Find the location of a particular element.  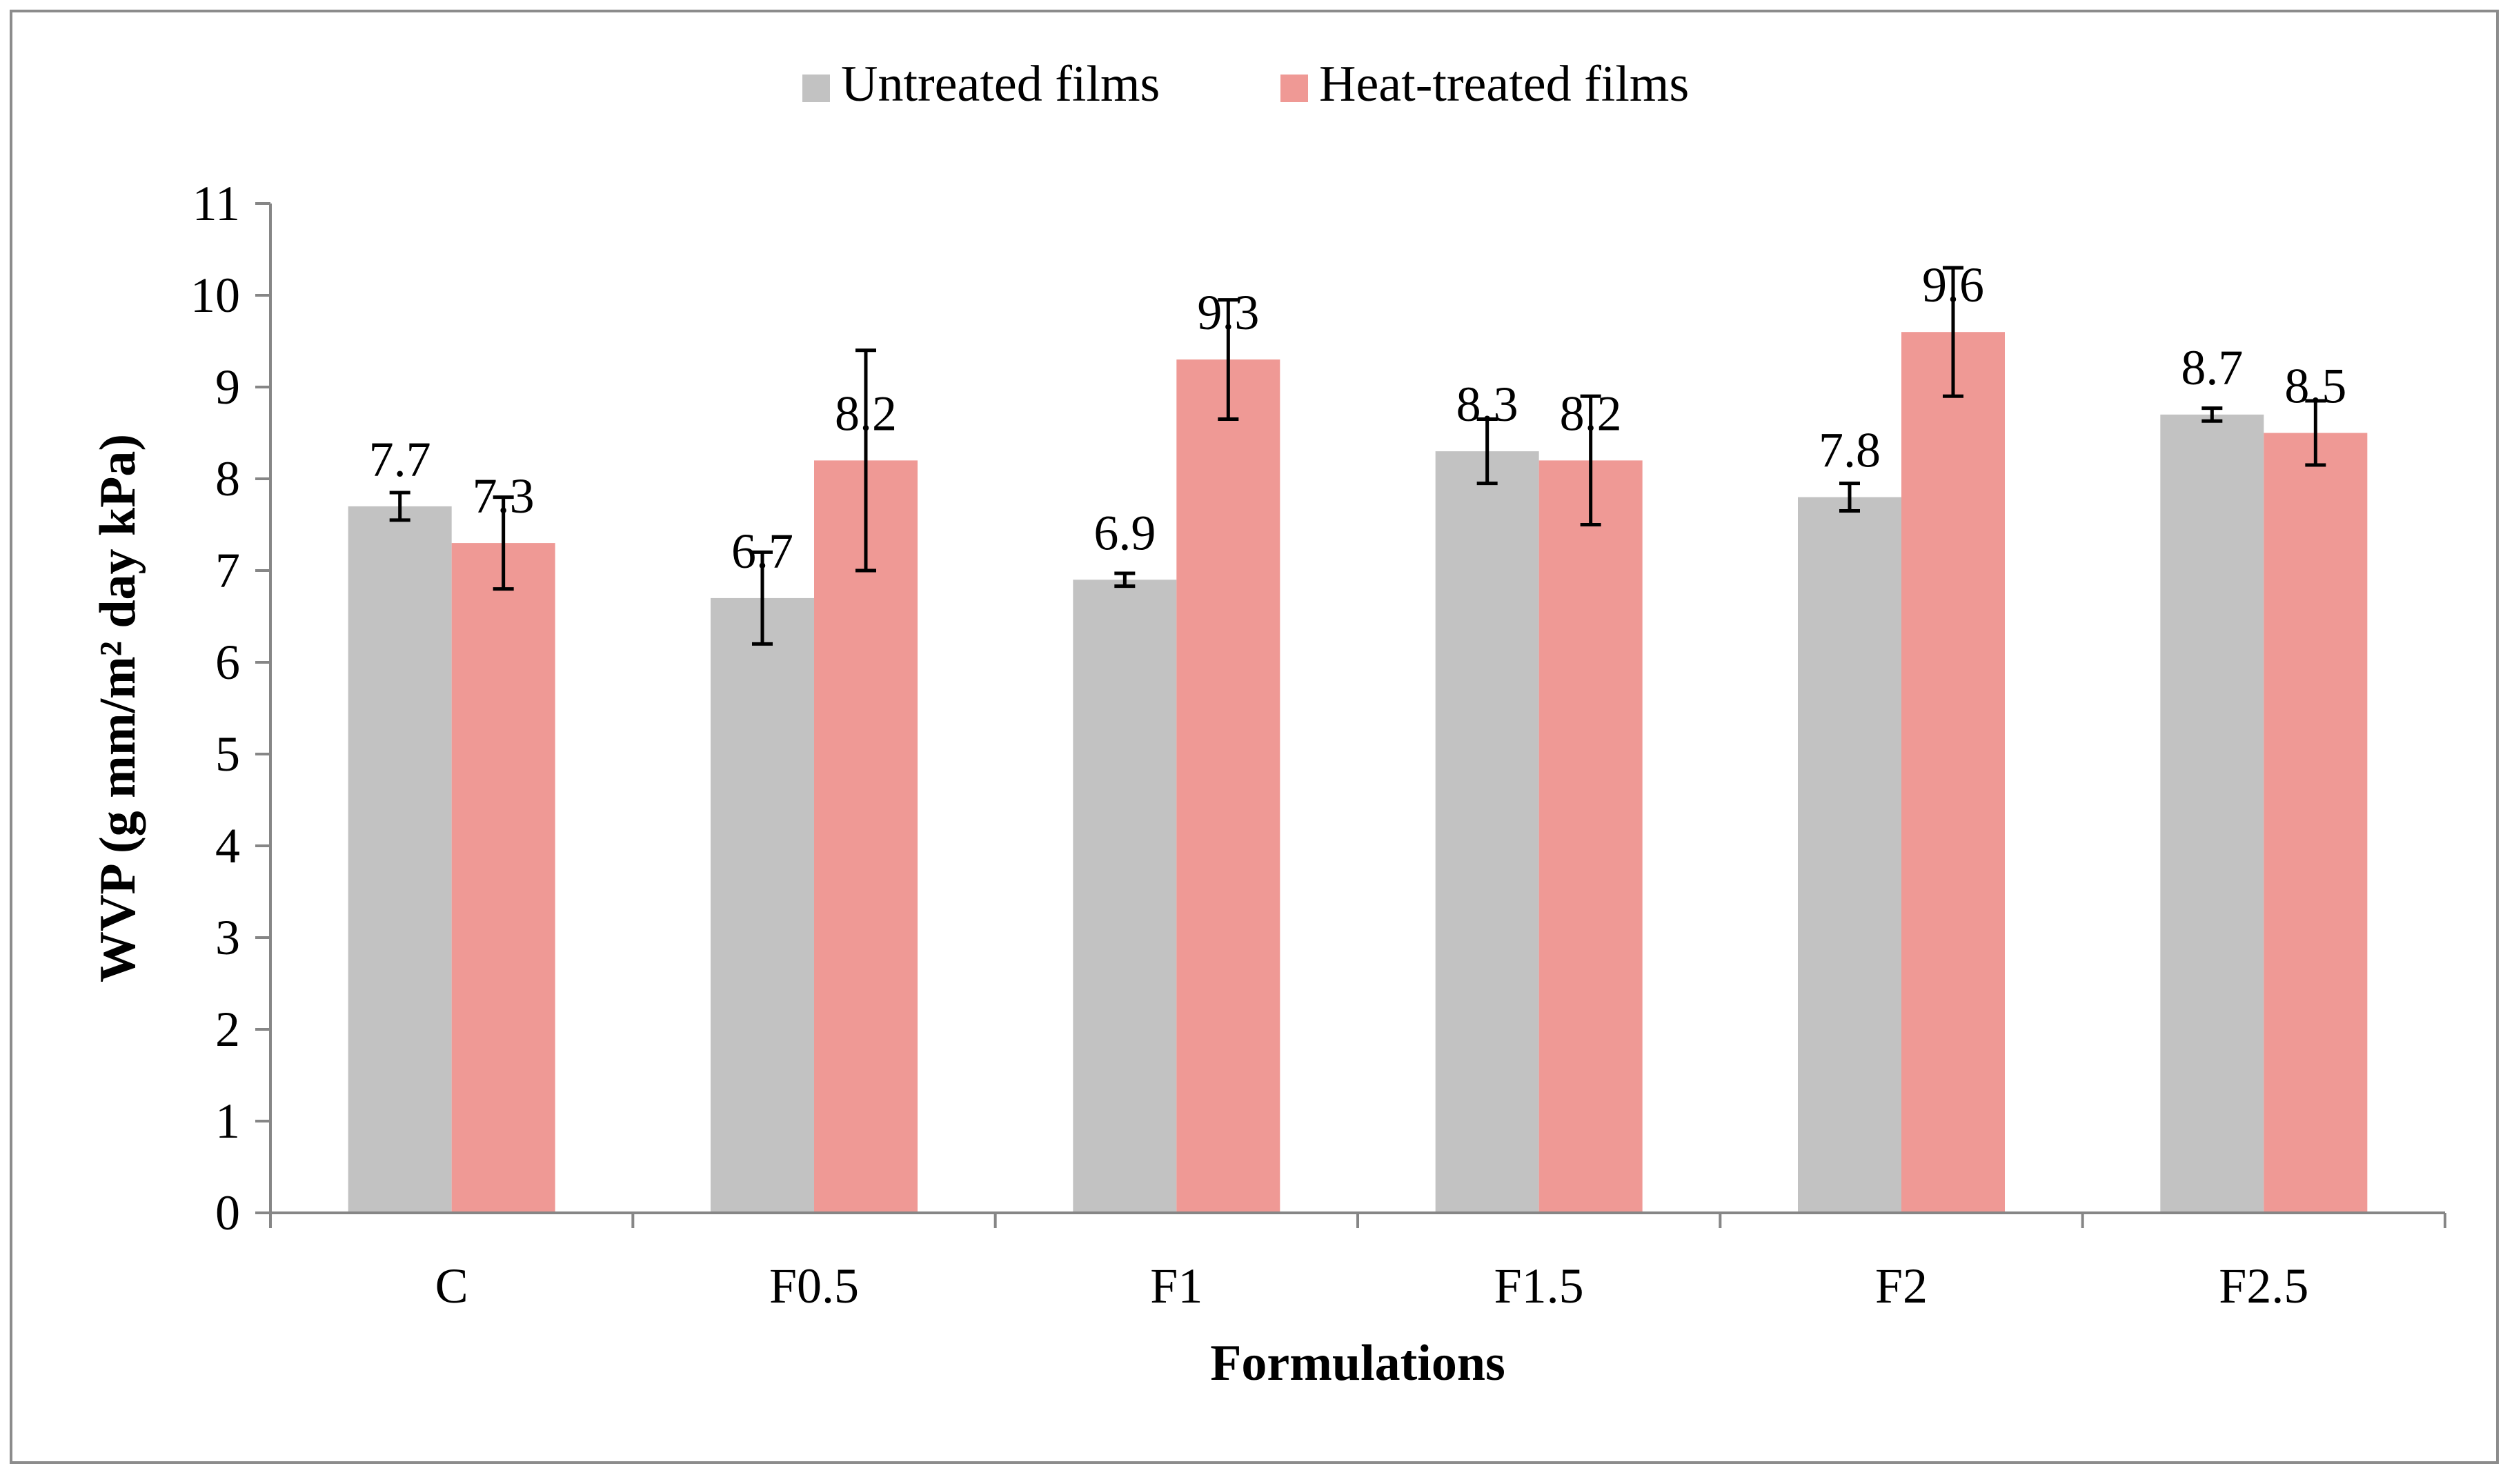

x-axis-ticks: C F0.5 F1 F1.5 F2 F2.5 is located at coordinates (1357, 1263).